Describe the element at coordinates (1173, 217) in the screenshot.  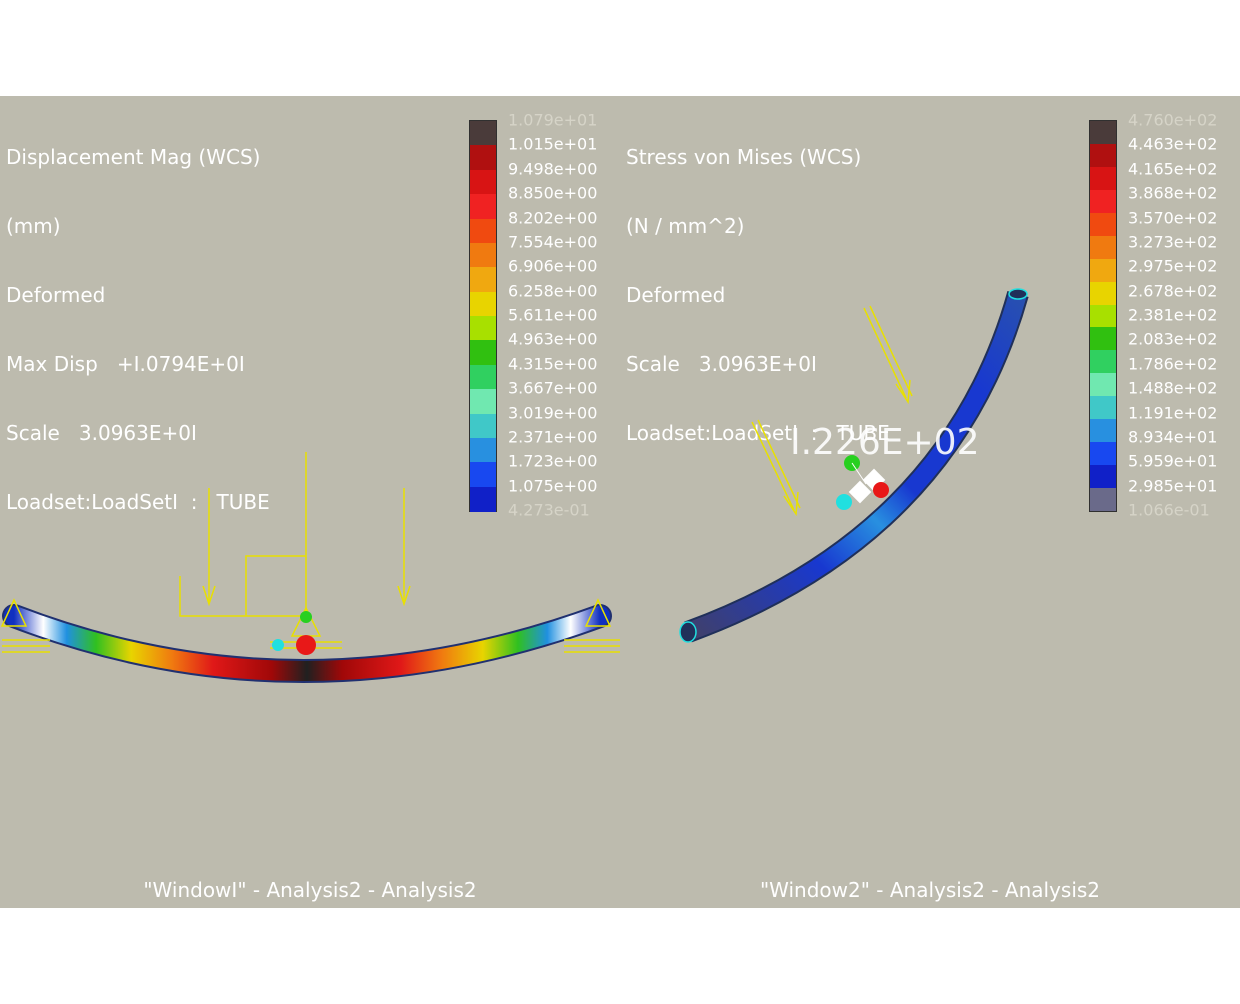
I see `legend-tick-label: 3.570e+02` at that location.